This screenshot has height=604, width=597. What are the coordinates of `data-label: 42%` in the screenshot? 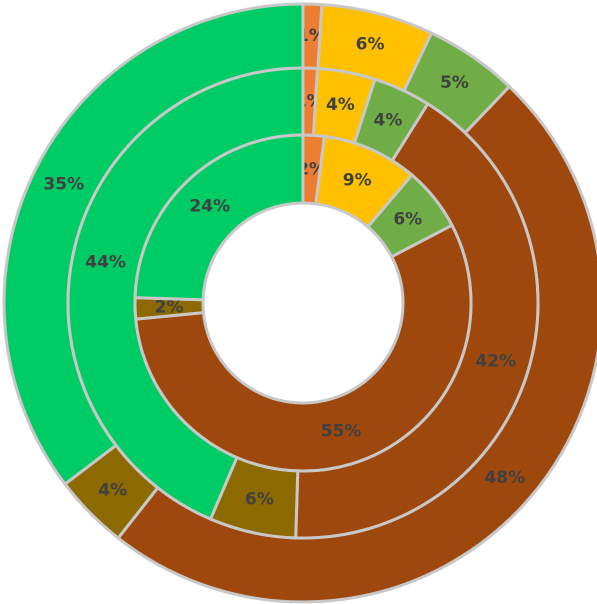 It's located at (495, 362).